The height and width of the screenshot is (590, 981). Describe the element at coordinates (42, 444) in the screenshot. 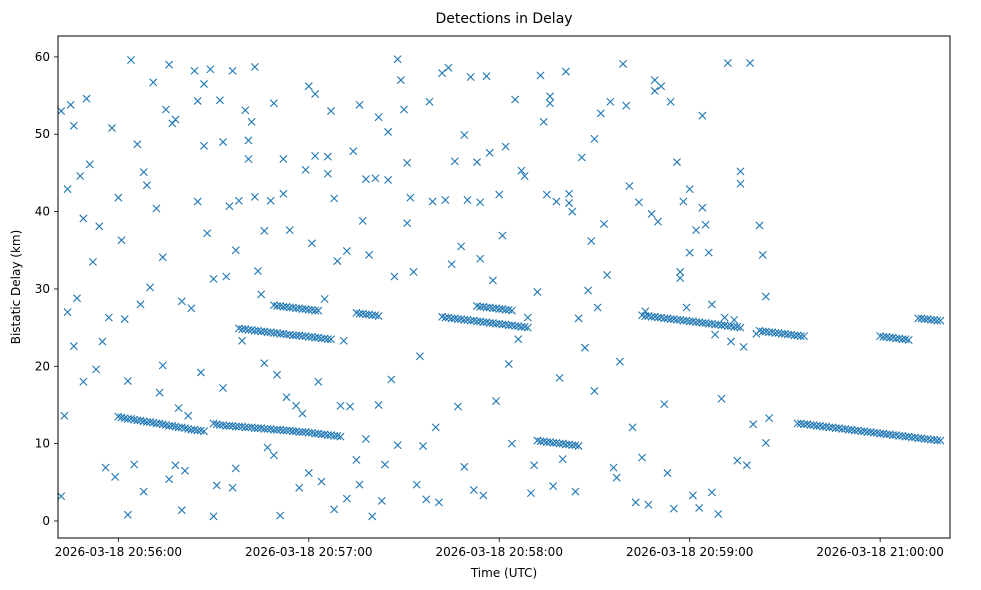

I see `y-tick-label: 10` at that location.